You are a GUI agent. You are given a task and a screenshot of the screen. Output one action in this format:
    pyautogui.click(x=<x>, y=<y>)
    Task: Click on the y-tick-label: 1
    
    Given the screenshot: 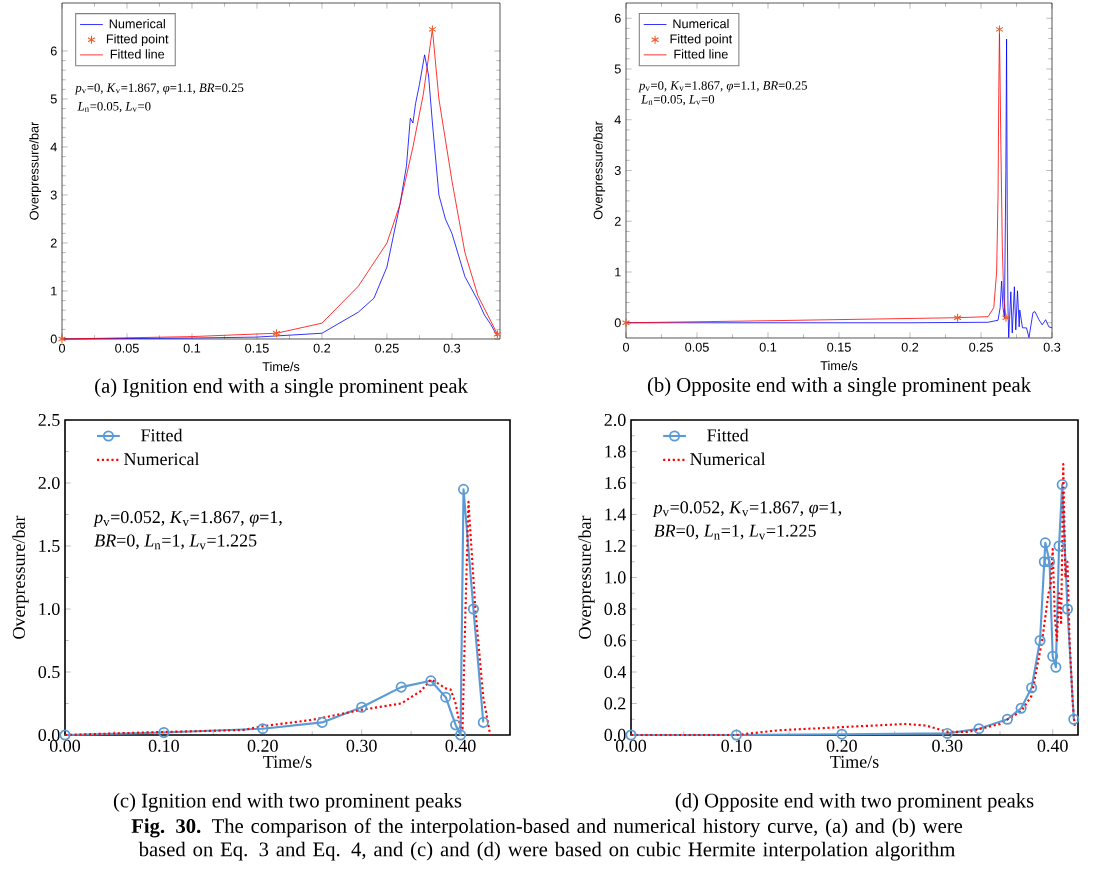 What is the action you would take?
    pyautogui.click(x=618, y=272)
    